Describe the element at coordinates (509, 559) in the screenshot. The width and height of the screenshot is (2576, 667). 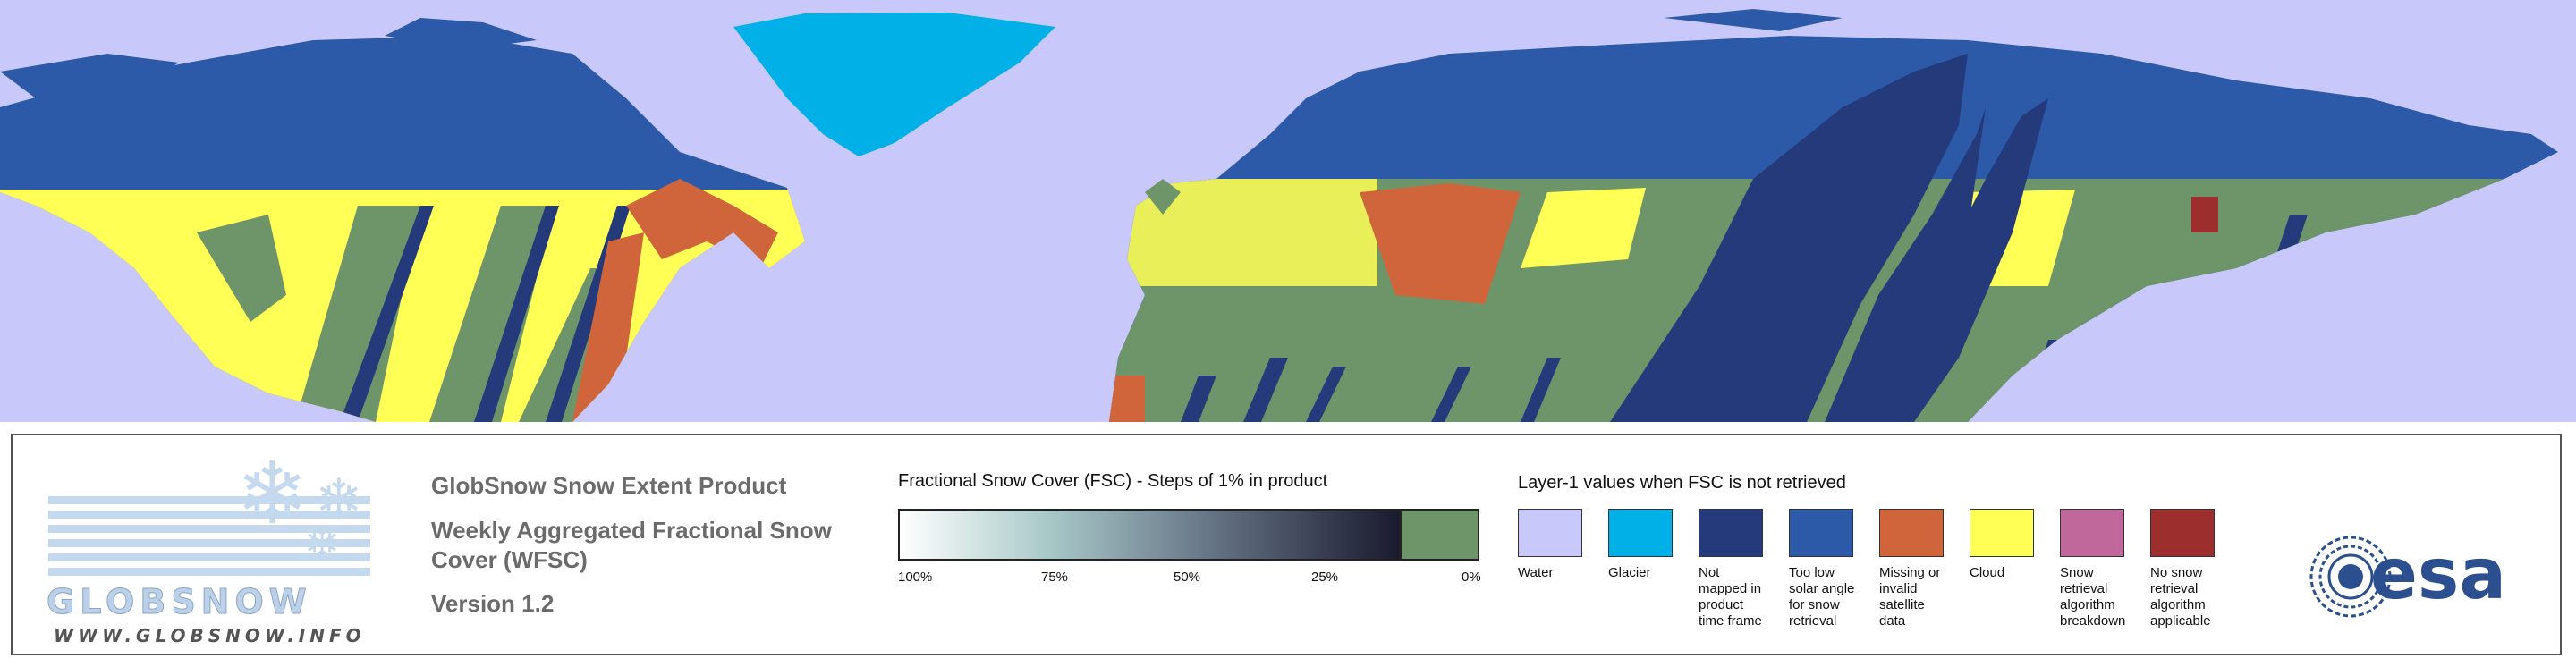
I see `product-subtitle-line2: Cover (WFSC)` at that location.